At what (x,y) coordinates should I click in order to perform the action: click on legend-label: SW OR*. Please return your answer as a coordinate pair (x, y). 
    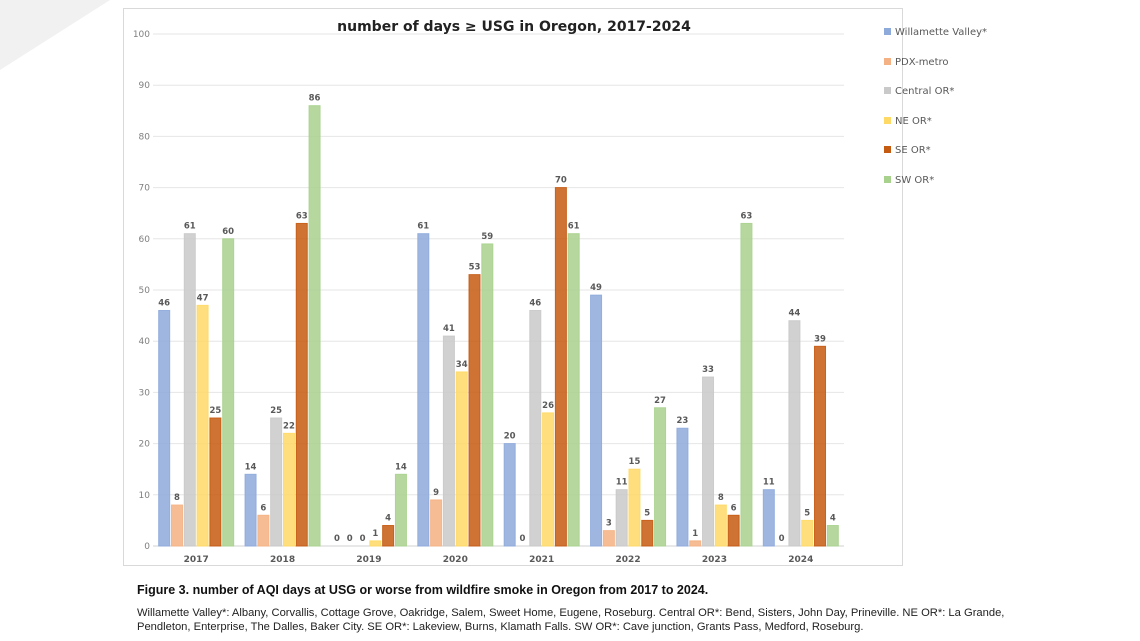
    Looking at the image, I should click on (915, 180).